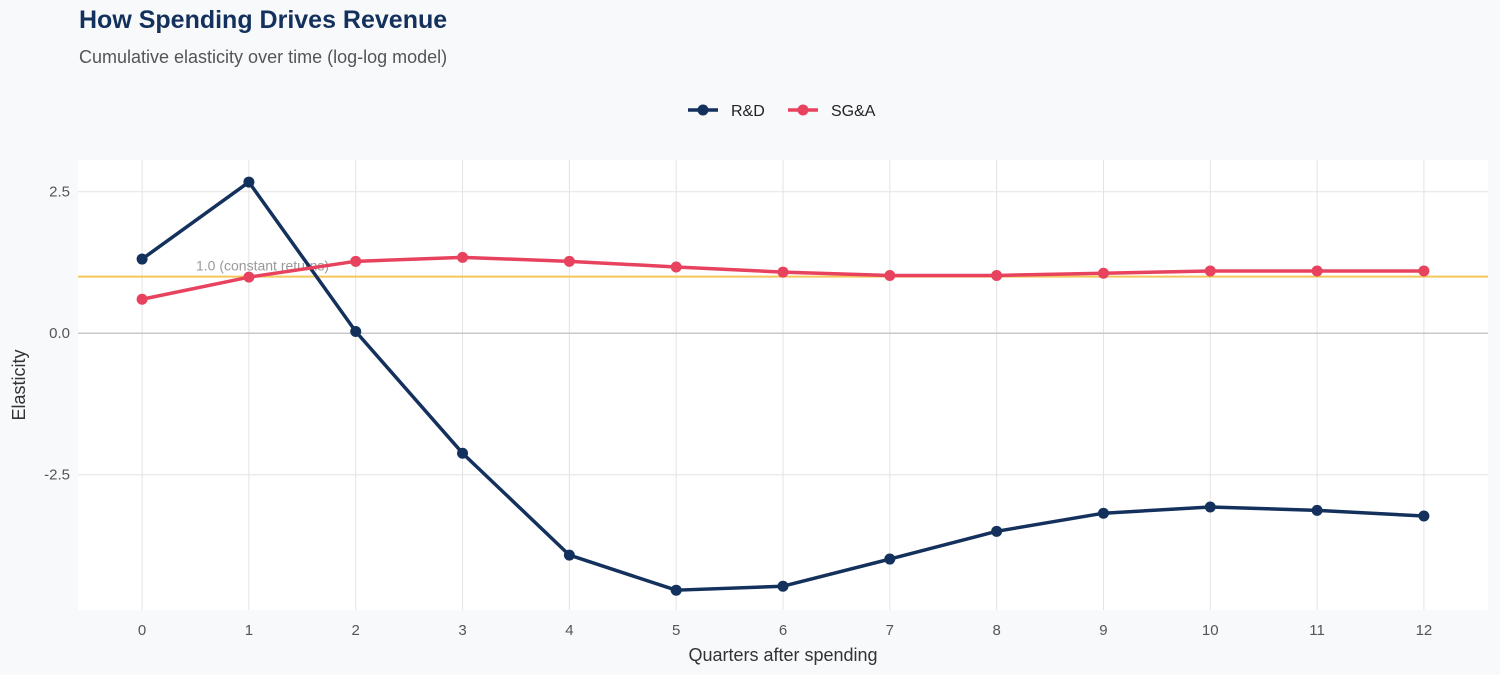 The image size is (1500, 675). I want to click on x-tick-label: 10, so click(1210, 630).